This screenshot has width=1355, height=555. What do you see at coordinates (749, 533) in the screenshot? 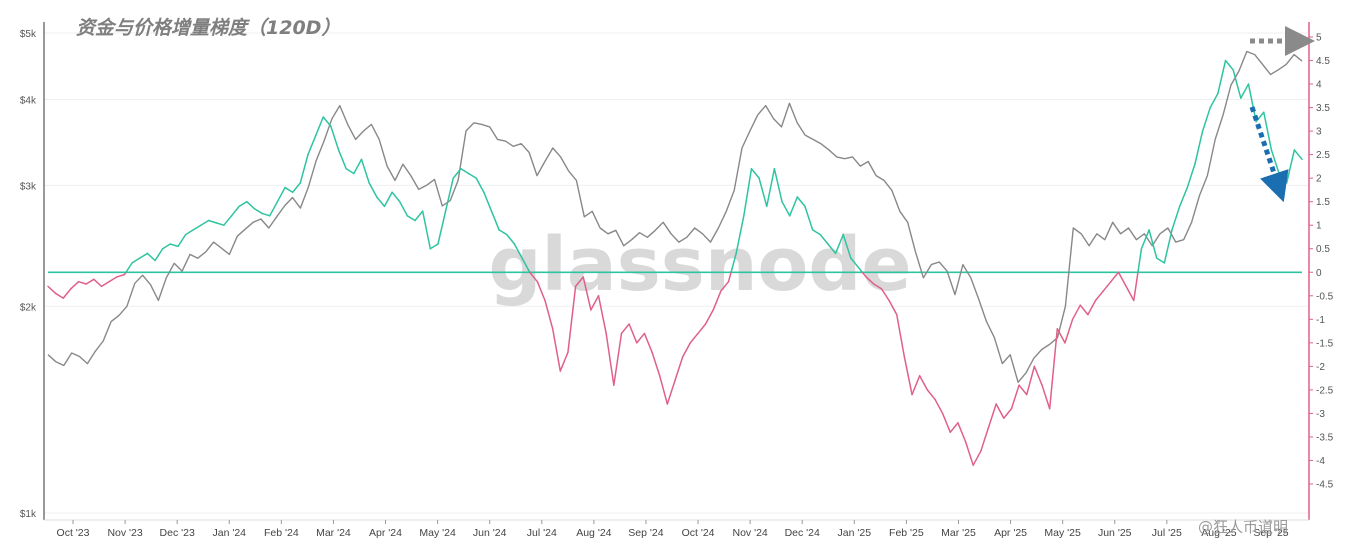
I see `x-tick-label: Nov '24` at bounding box center [749, 533].